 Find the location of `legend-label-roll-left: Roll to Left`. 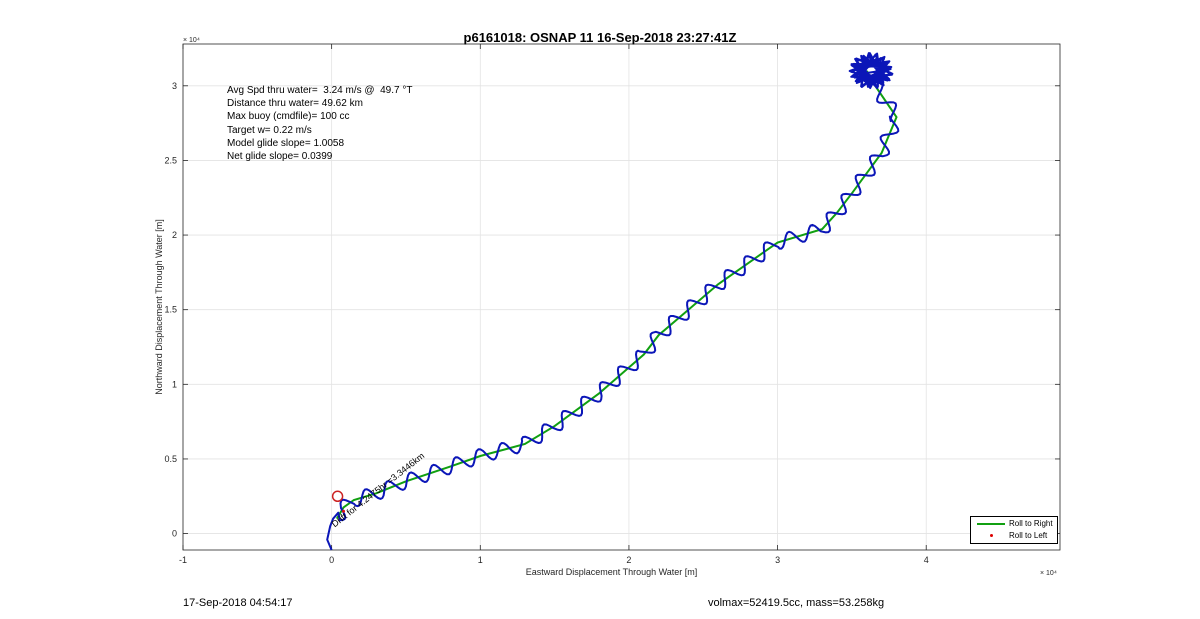

legend-label-roll-left: Roll to Left is located at coordinates (1028, 535).